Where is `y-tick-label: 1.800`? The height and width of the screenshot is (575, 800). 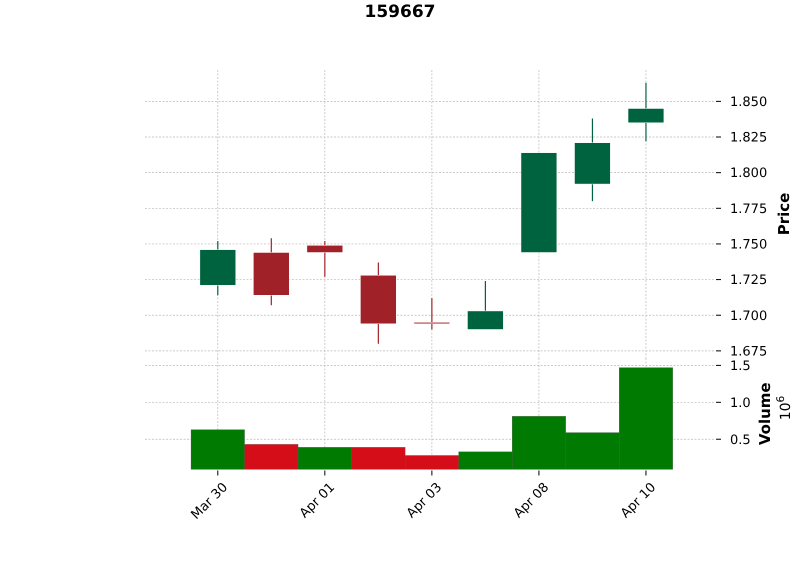
y-tick-label: 1.800 is located at coordinates (749, 174).